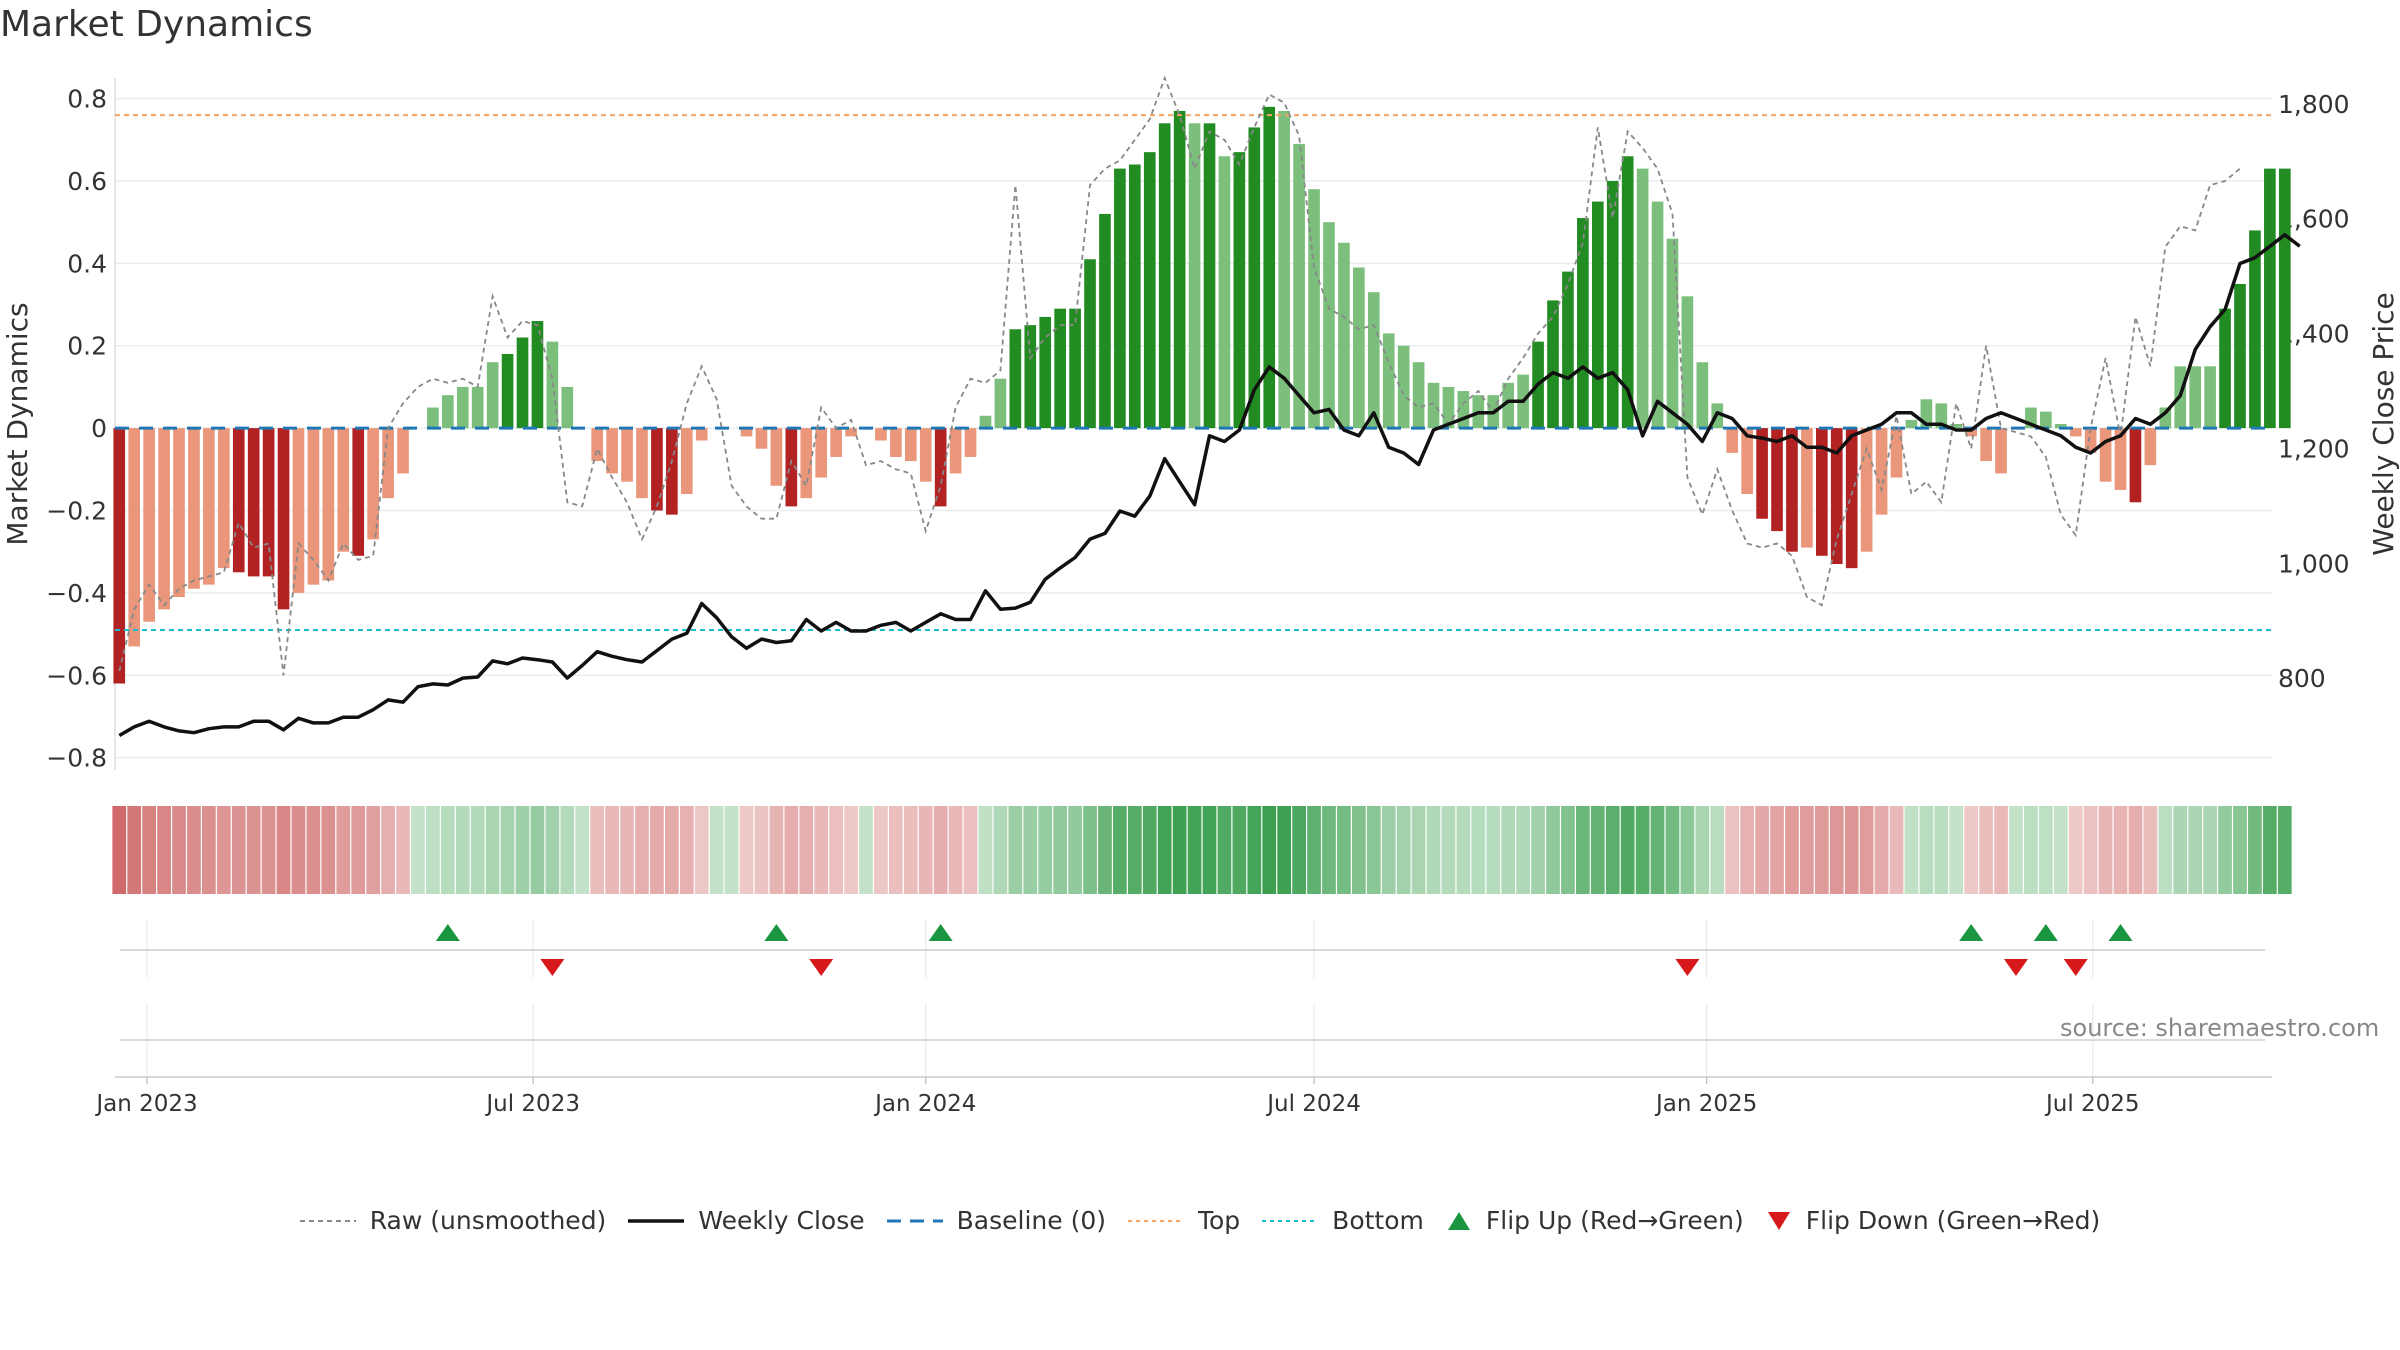 This screenshot has height=1350, width=2400. Describe the element at coordinates (87, 263) in the screenshot. I see `y-tick-label: 0.4` at that location.